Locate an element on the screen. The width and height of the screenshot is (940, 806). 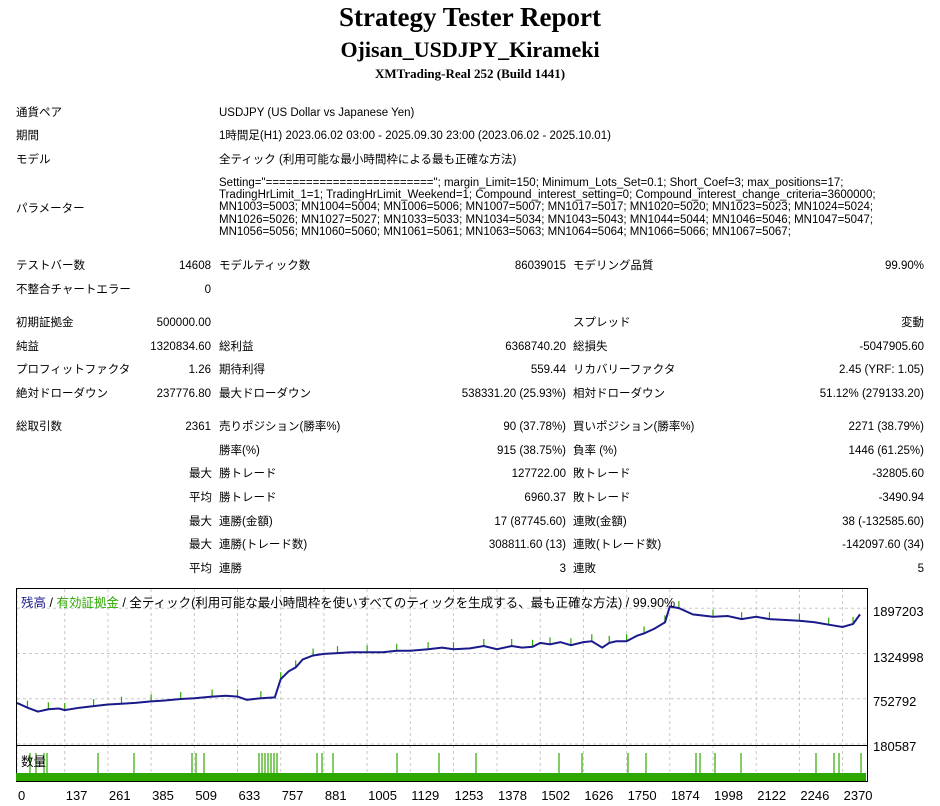
avg-win-label: 勝トレード is located at coordinates (248, 498).